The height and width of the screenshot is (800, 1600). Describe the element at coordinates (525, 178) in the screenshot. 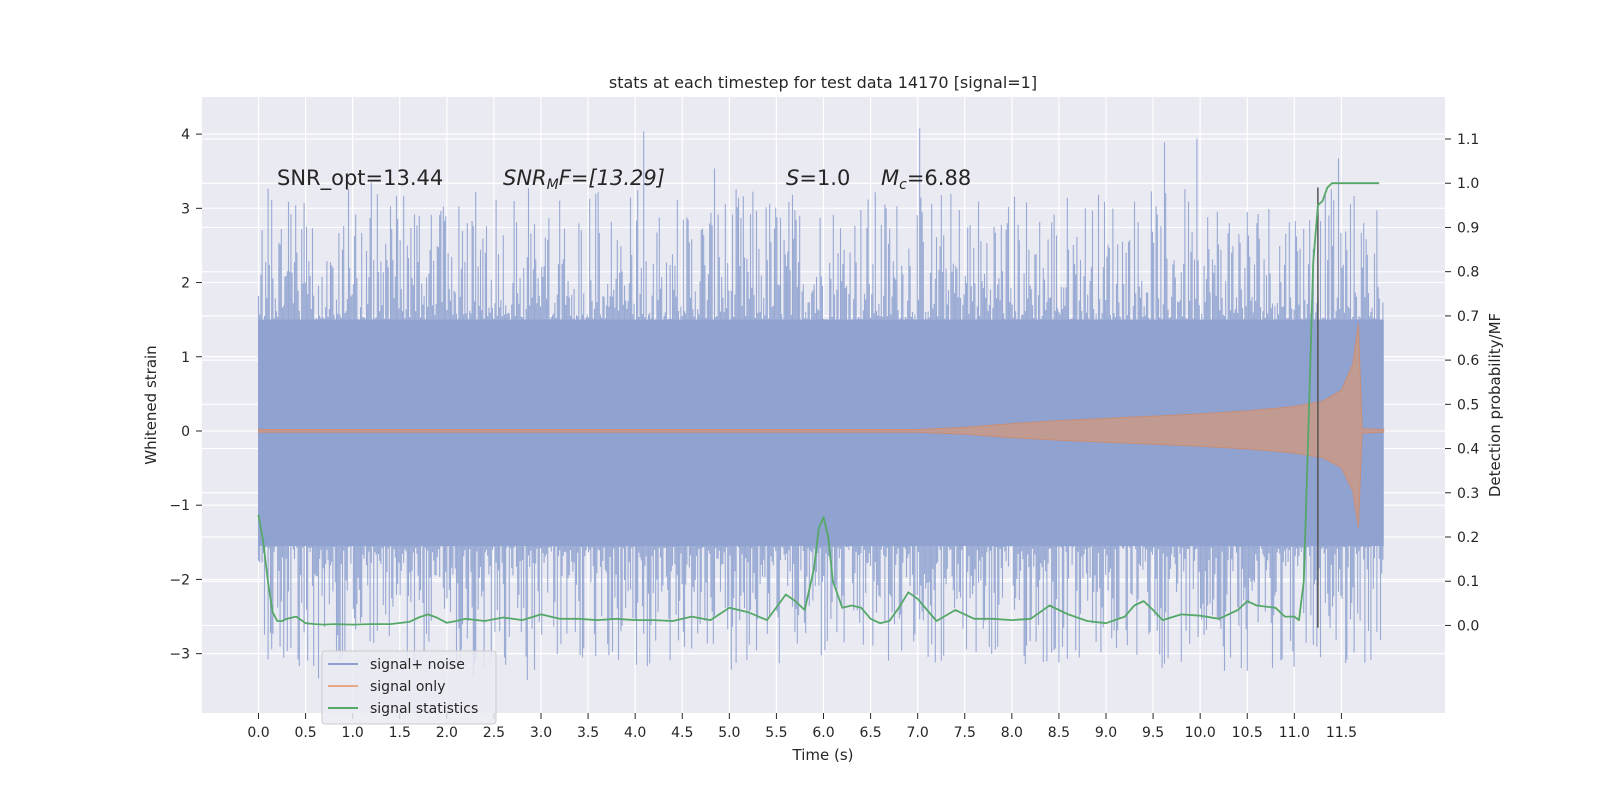

I see `snr-mf-symbol: SNR` at that location.